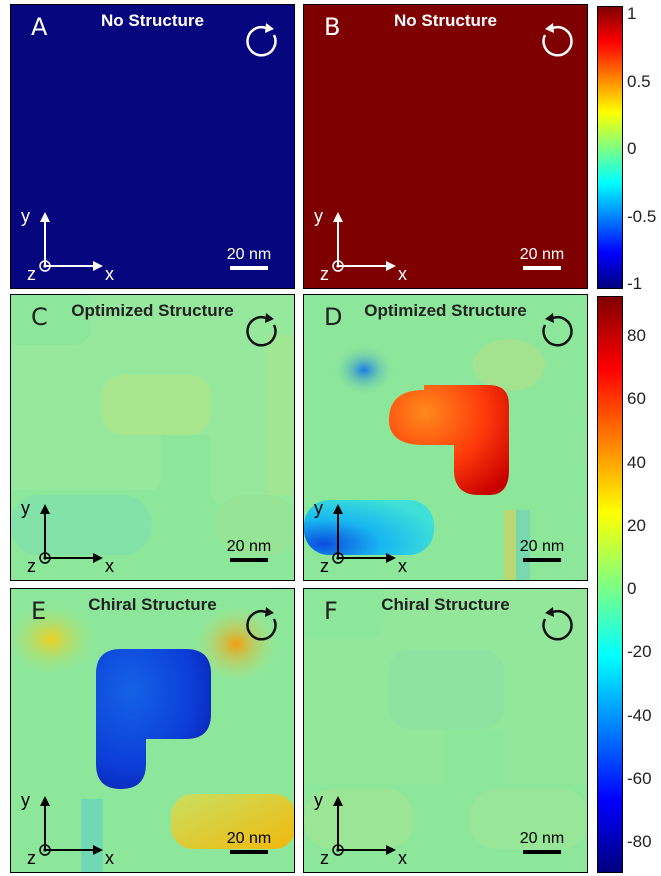  I want to click on panel-letter: F, so click(331, 611).